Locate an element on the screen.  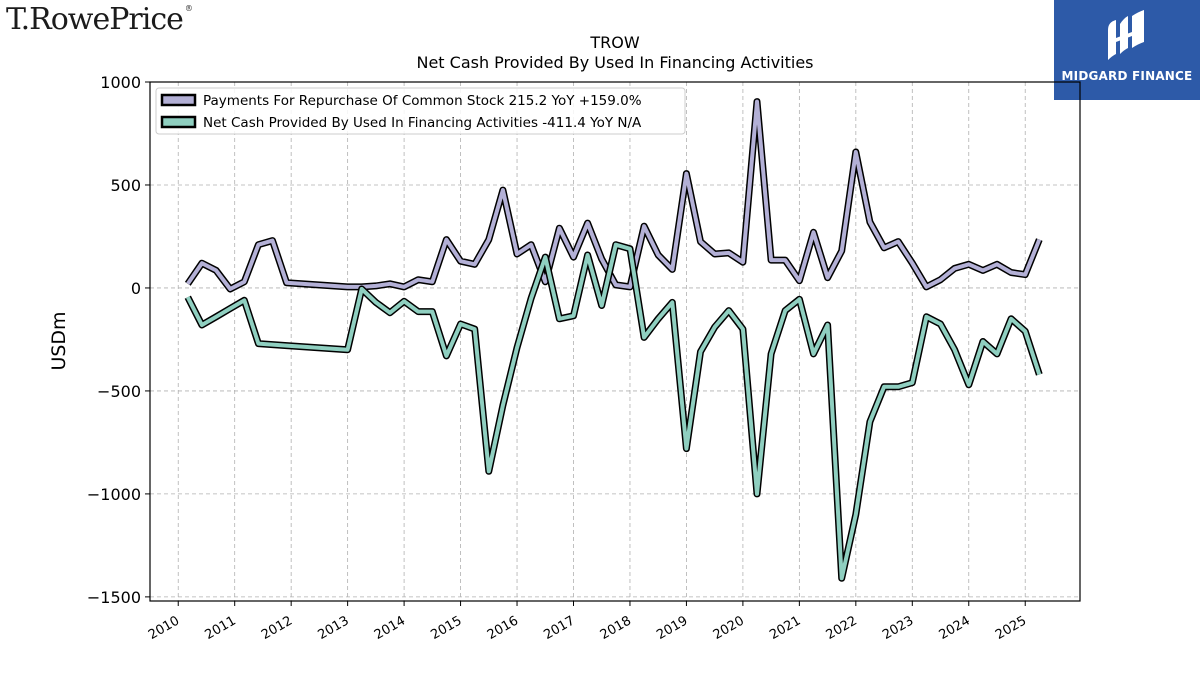
midgard-finance-logo: MIDGARD FINANCE is located at coordinates (1127, 50).